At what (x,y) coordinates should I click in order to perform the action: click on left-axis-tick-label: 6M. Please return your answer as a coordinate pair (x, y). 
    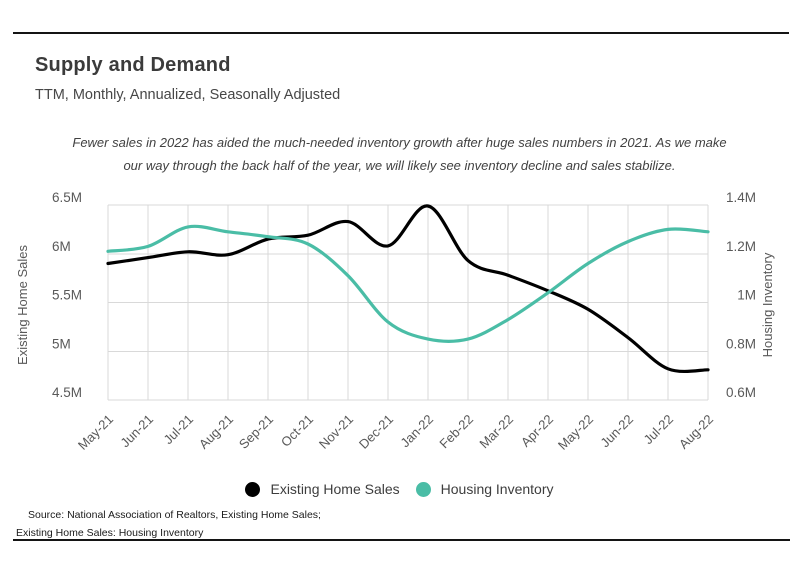
    Looking at the image, I should click on (61, 246).